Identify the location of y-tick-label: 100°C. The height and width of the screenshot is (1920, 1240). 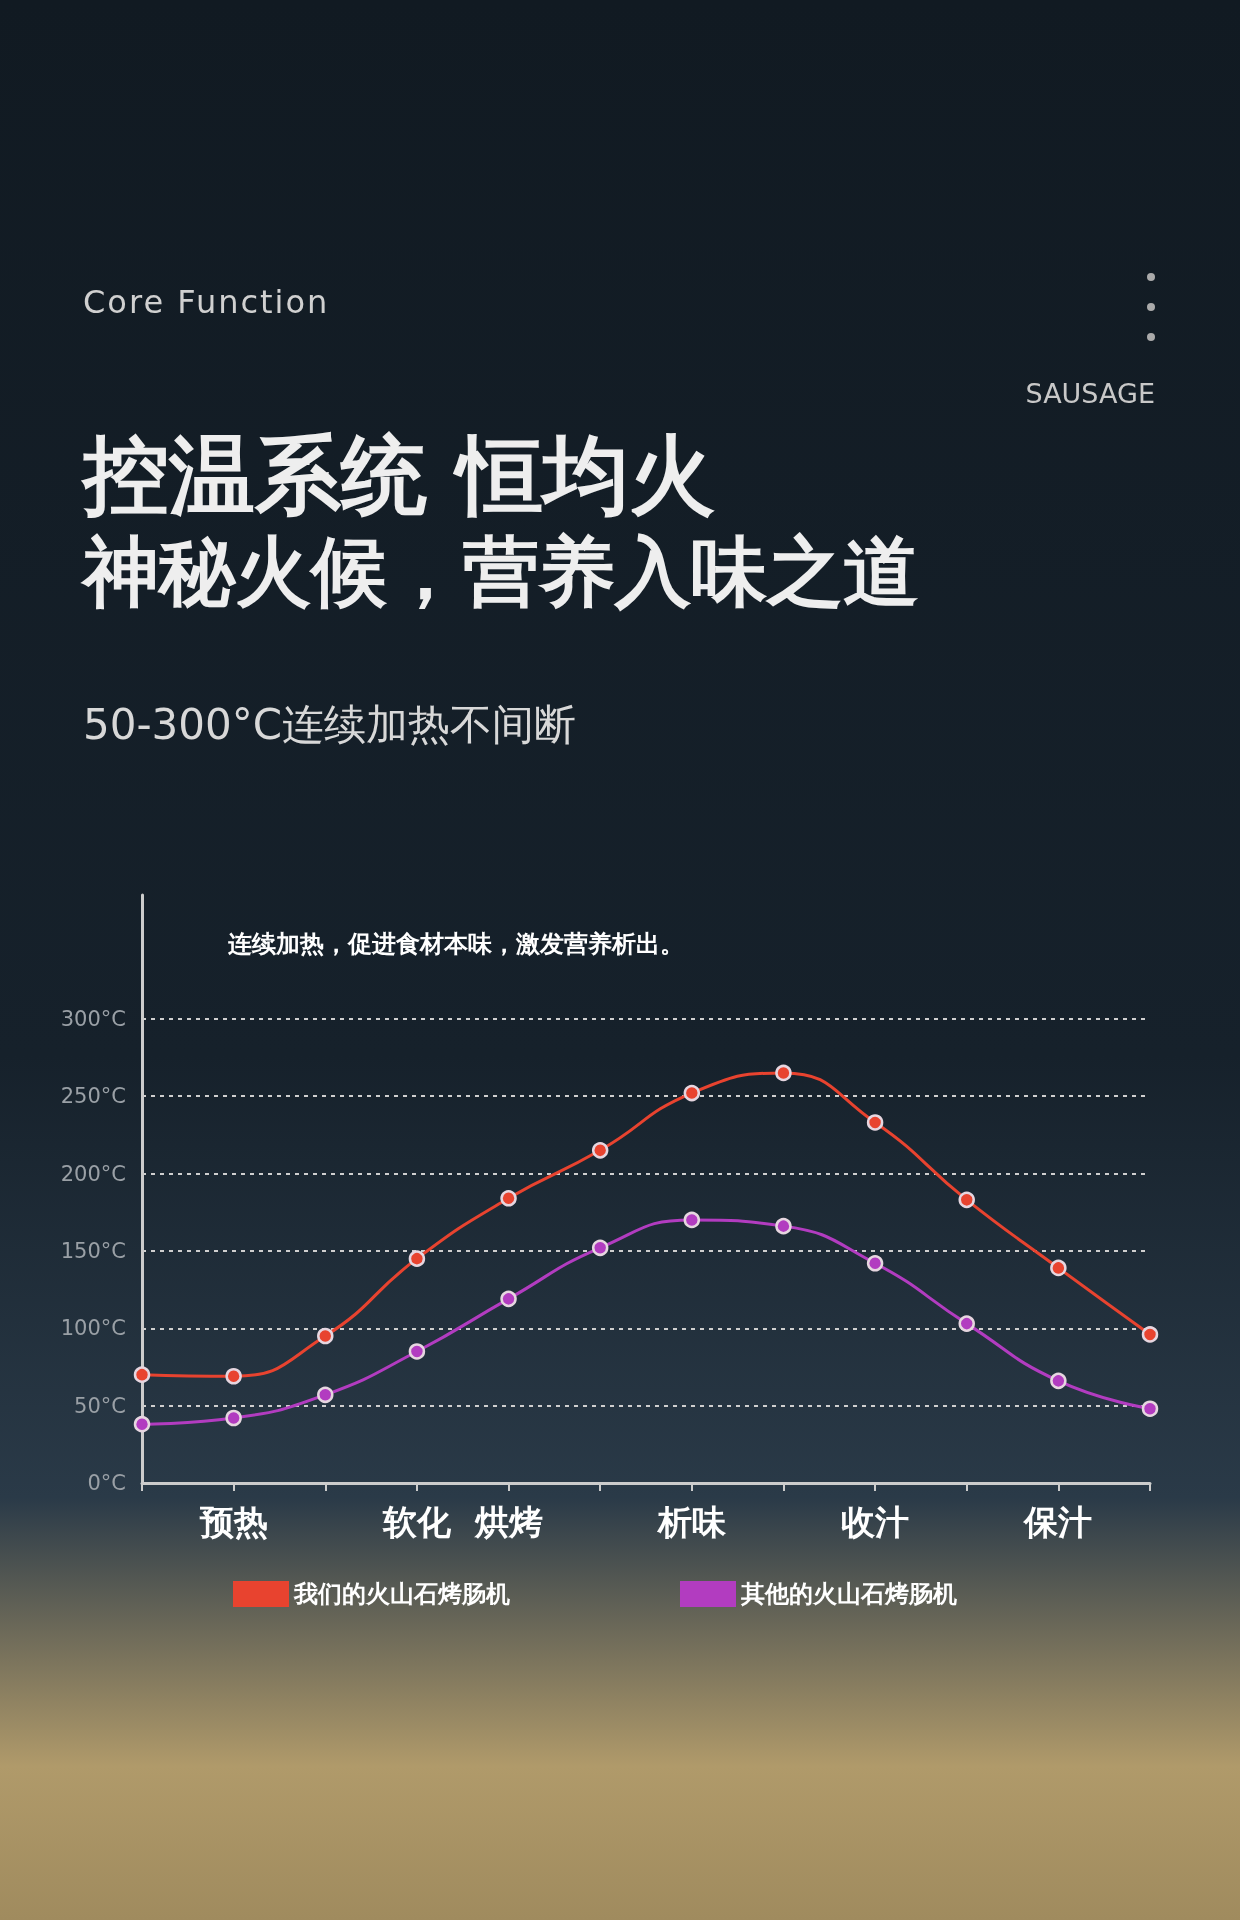
(93, 1328).